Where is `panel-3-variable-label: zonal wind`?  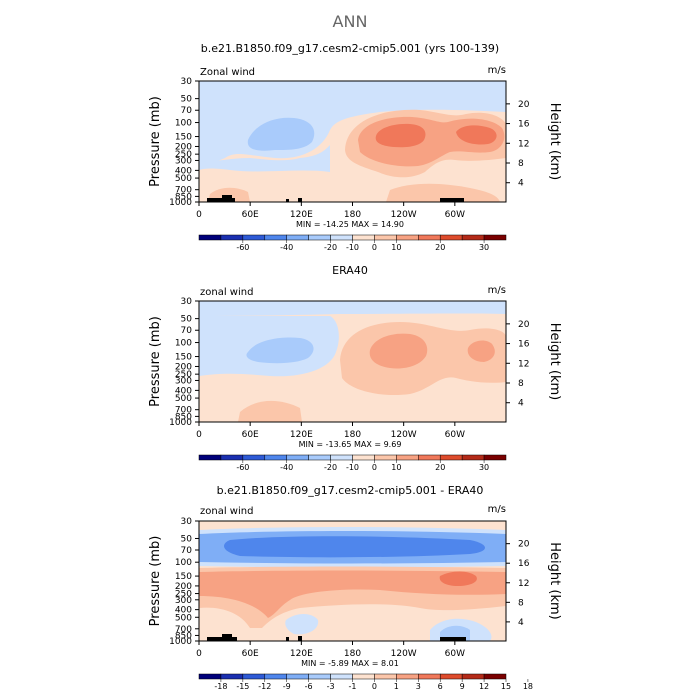
panel-3-variable-label: zonal wind is located at coordinates (226, 511).